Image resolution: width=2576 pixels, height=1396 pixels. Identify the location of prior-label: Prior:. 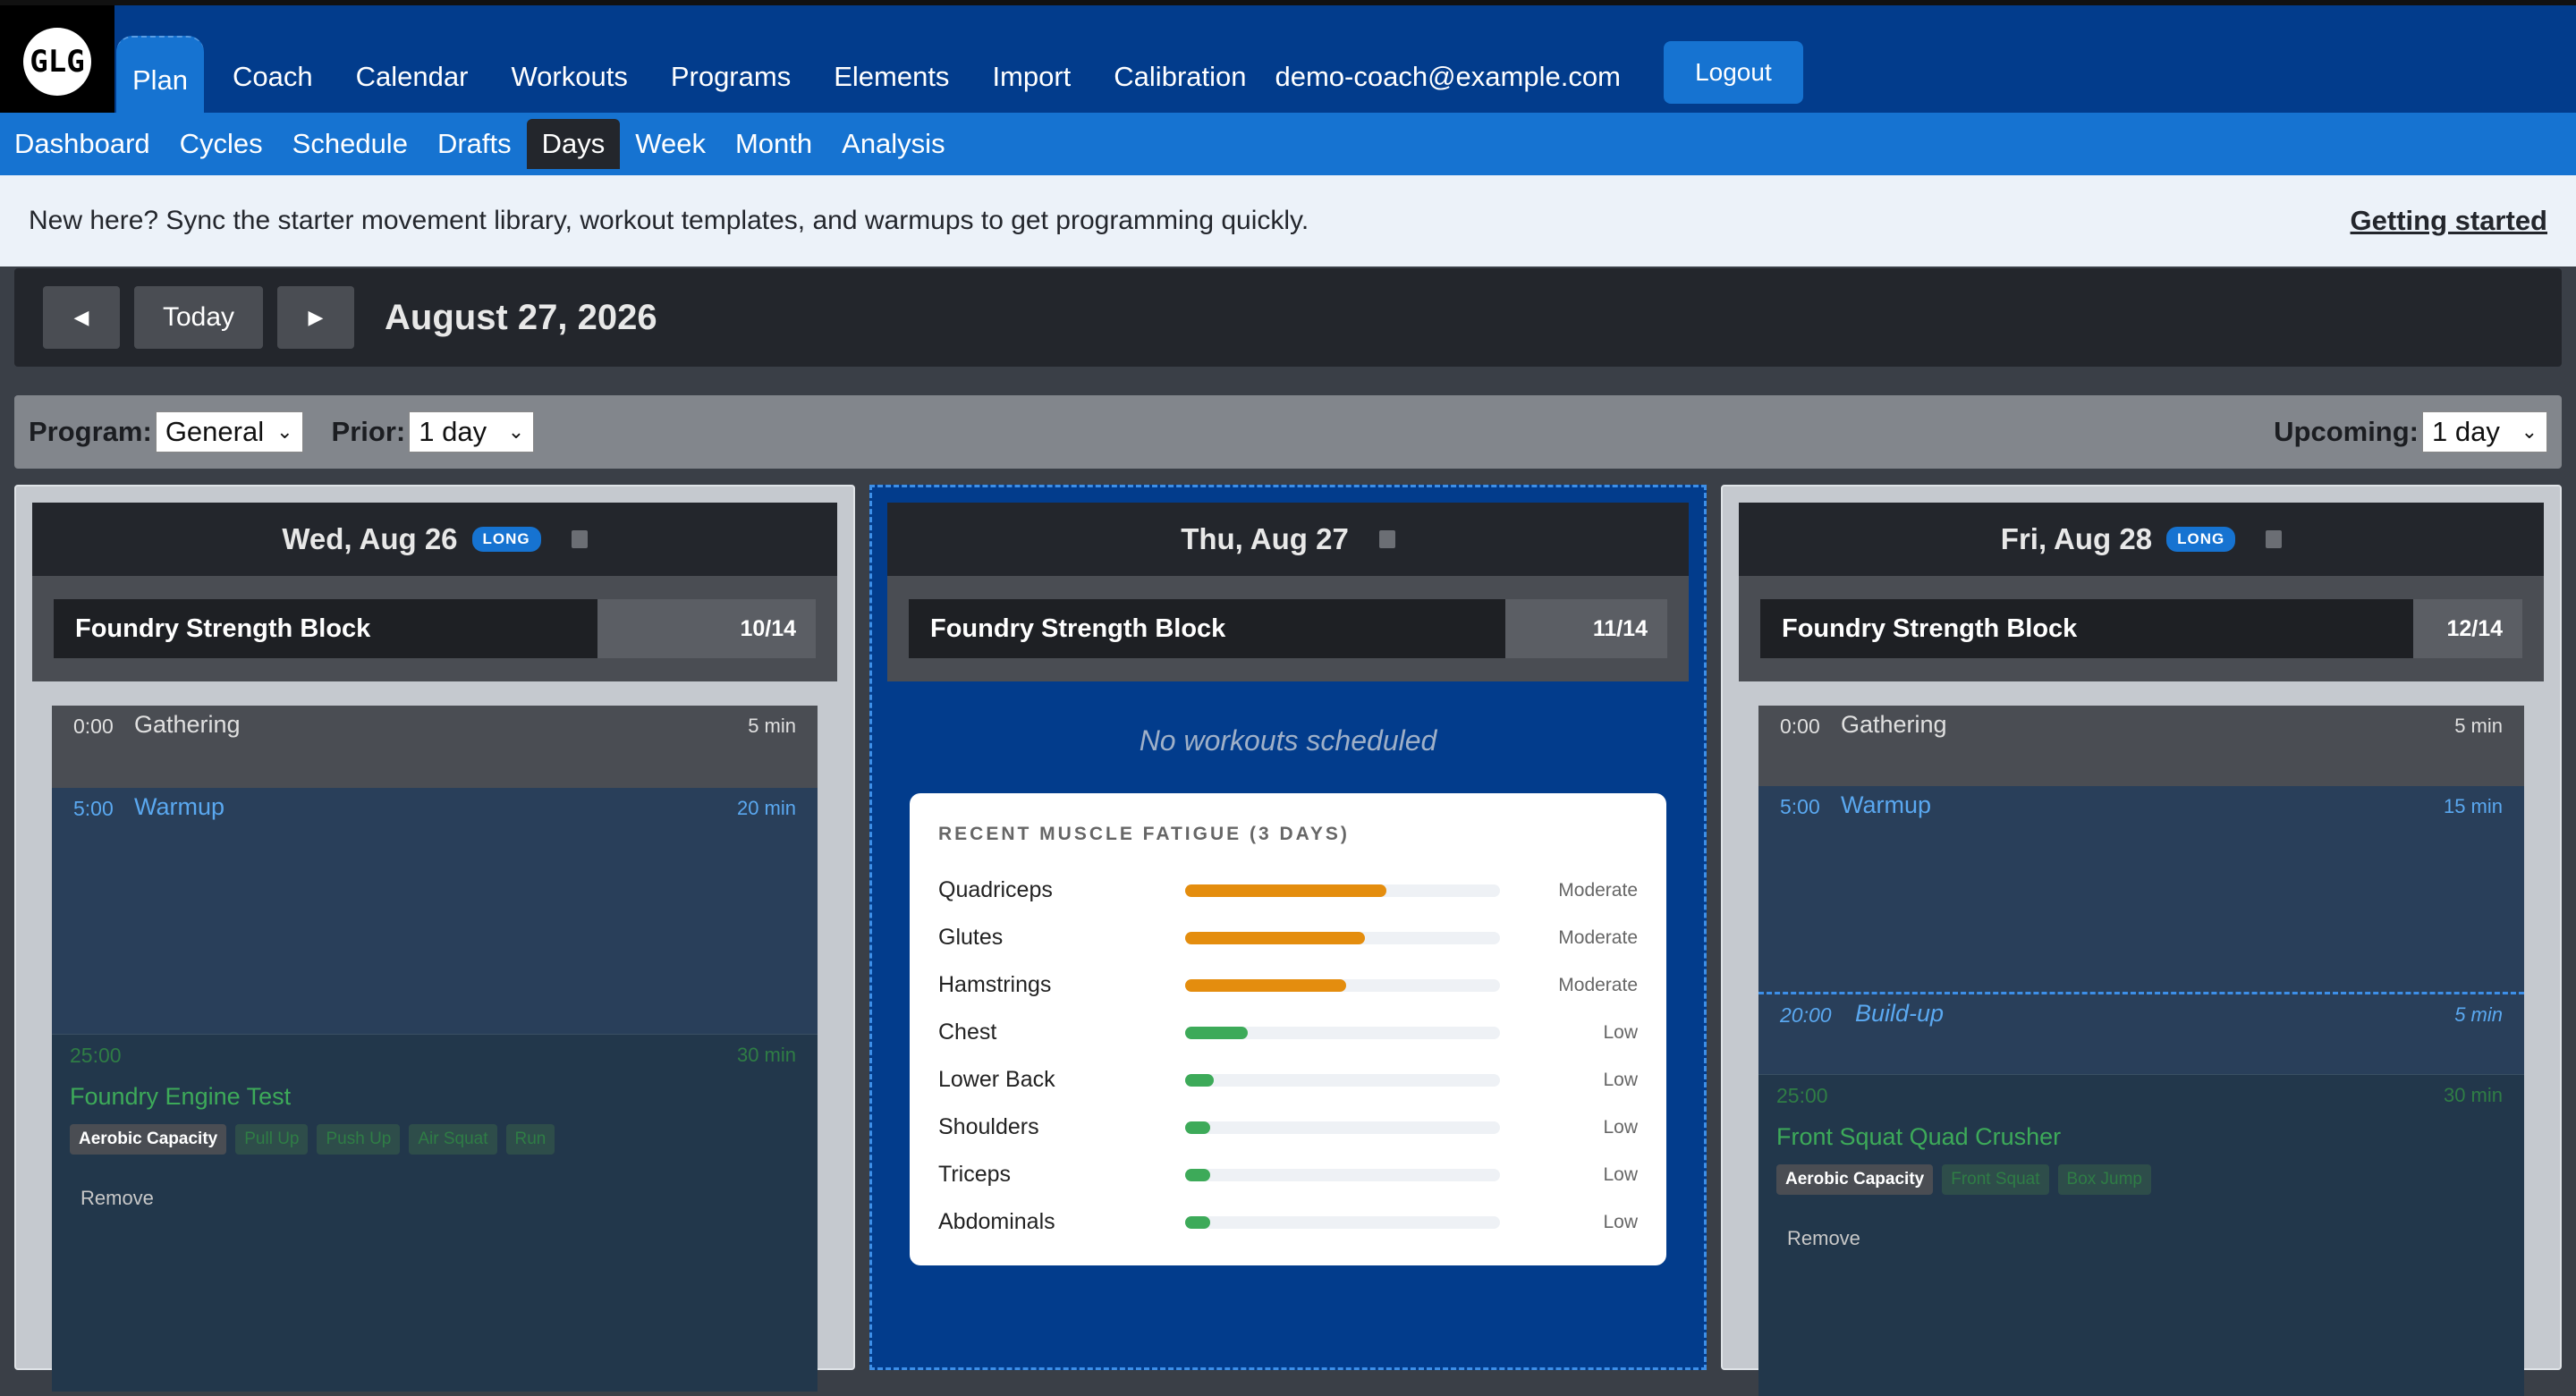
(368, 431).